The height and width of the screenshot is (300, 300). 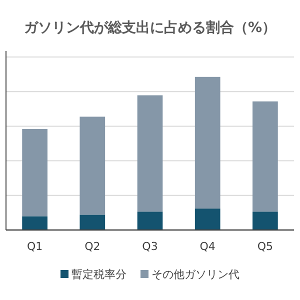 What do you see at coordinates (208, 246) in the screenshot?
I see `x-tick-label: Q4` at bounding box center [208, 246].